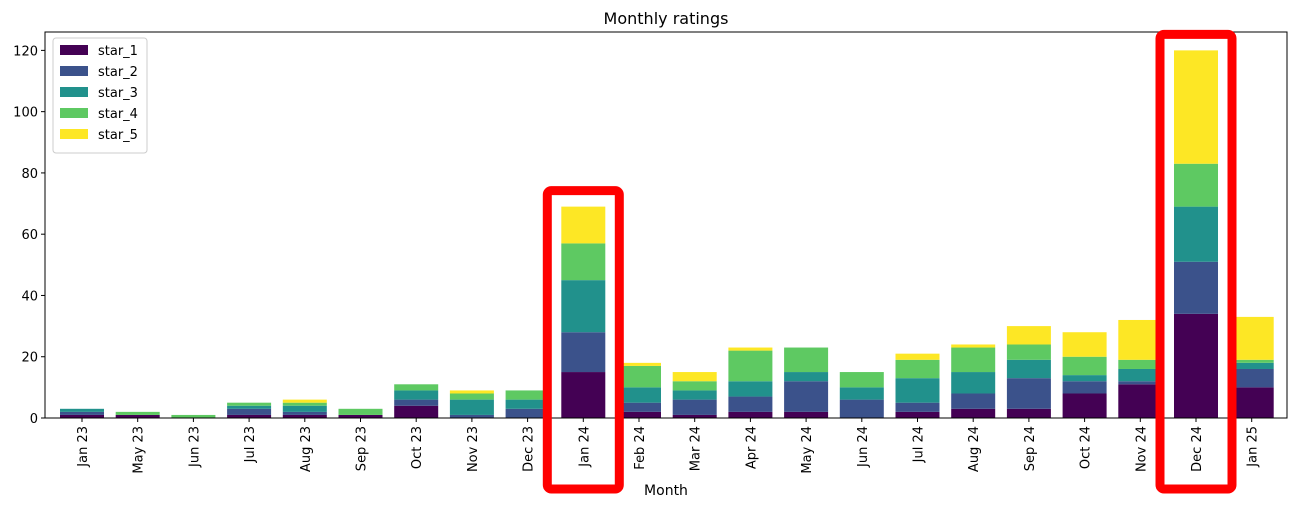 The image size is (1296, 507). I want to click on x-tick-label: Dec 24, so click(1197, 449).